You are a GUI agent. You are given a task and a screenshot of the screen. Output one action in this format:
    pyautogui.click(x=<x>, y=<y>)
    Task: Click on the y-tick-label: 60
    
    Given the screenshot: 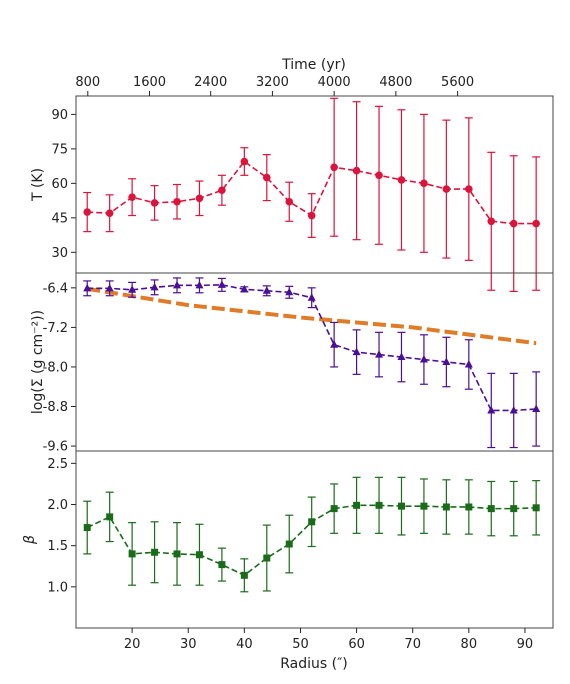 What is the action you would take?
    pyautogui.click(x=59, y=184)
    